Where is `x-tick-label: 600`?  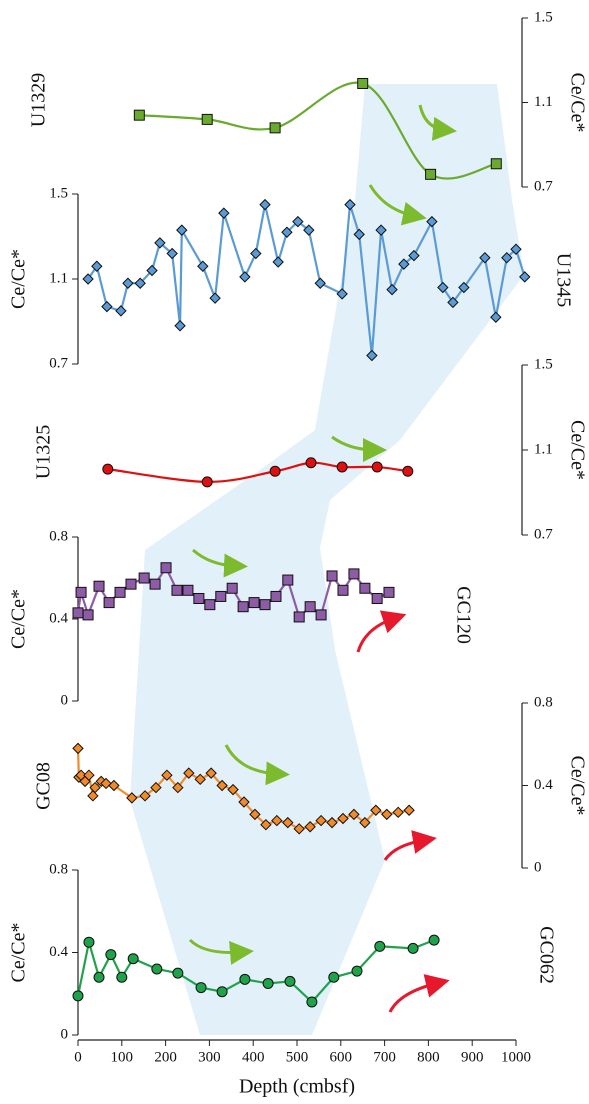
x-tick-label: 600 is located at coordinates (341, 1057).